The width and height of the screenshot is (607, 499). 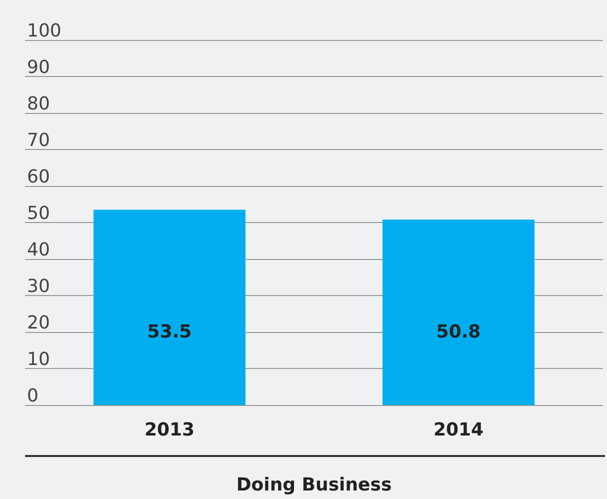 What do you see at coordinates (458, 332) in the screenshot?
I see `data-label: 50.8` at bounding box center [458, 332].